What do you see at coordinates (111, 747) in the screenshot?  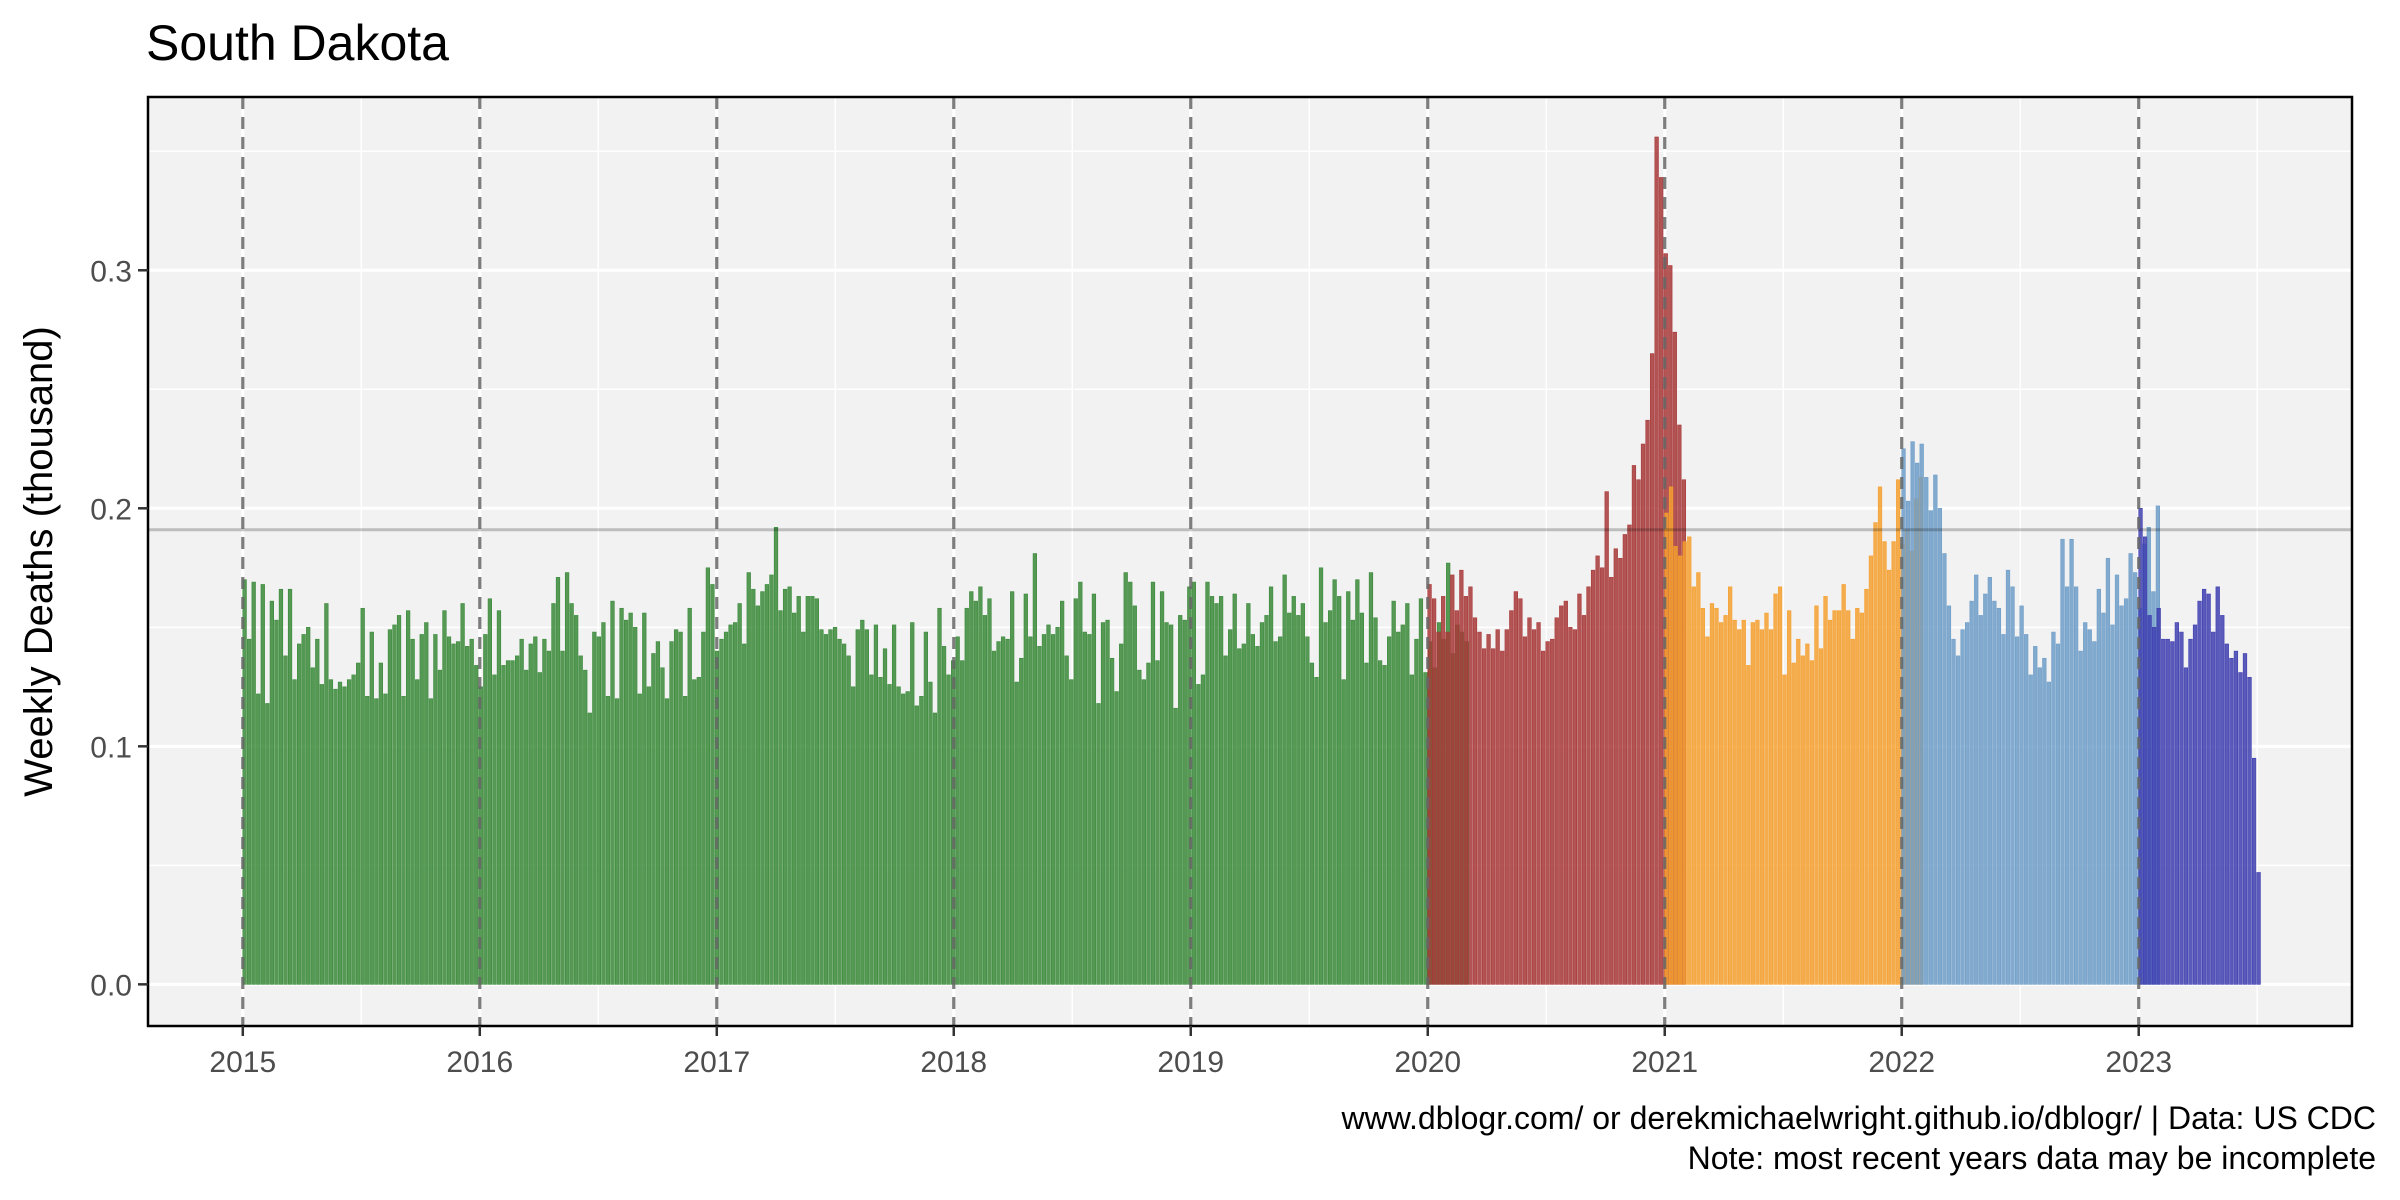 I see `y-tick-label: 0.1` at bounding box center [111, 747].